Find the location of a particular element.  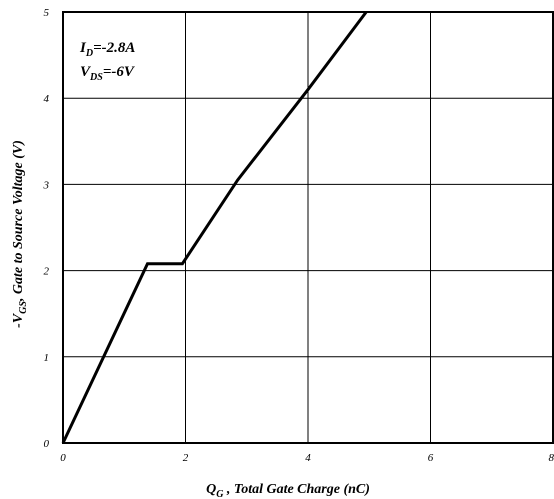

y-tick-label: 2 is located at coordinates (47, 272).